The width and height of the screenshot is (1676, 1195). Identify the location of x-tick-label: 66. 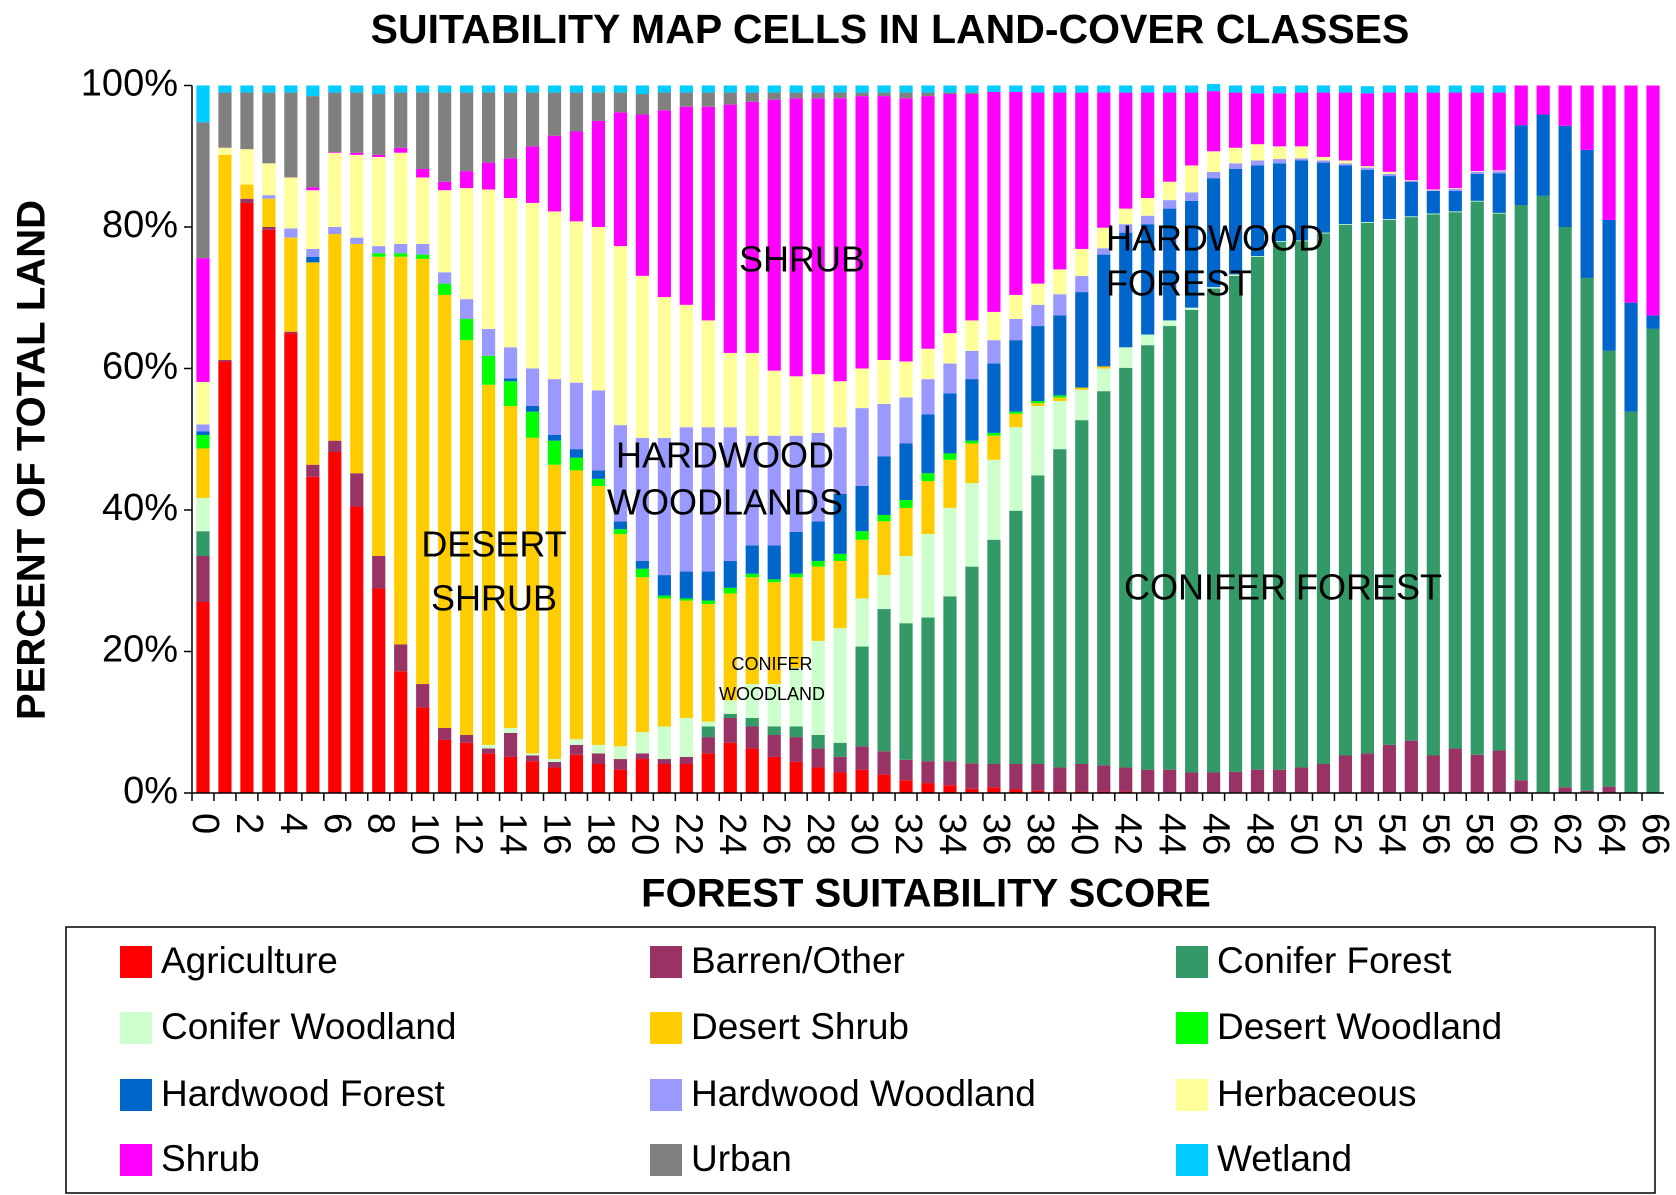
(1655, 834).